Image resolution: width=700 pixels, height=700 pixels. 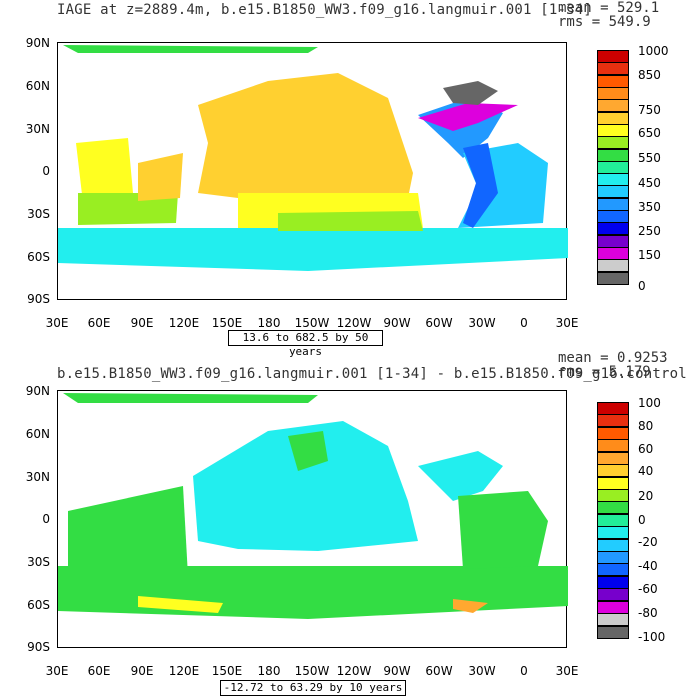 I want to click on bottom-lon-label: 120E, so click(x=184, y=671).